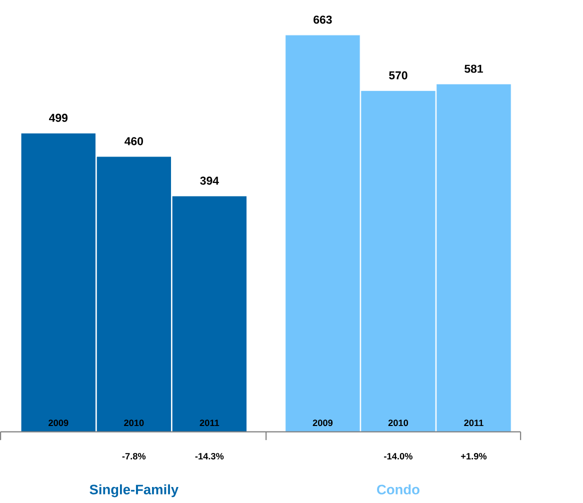 The height and width of the screenshot is (503, 583). I want to click on data-label: 394, so click(209, 180).